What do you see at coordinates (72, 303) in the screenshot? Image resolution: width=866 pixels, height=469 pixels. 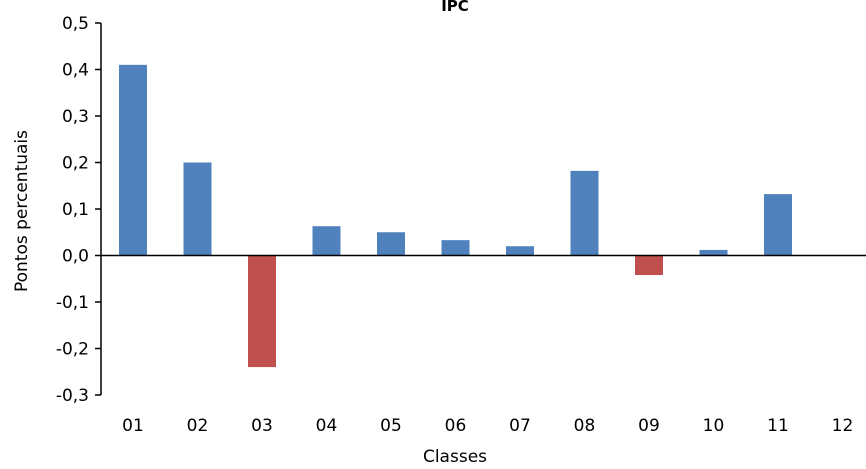 I see `y-tick-label: -0,1` at bounding box center [72, 303].